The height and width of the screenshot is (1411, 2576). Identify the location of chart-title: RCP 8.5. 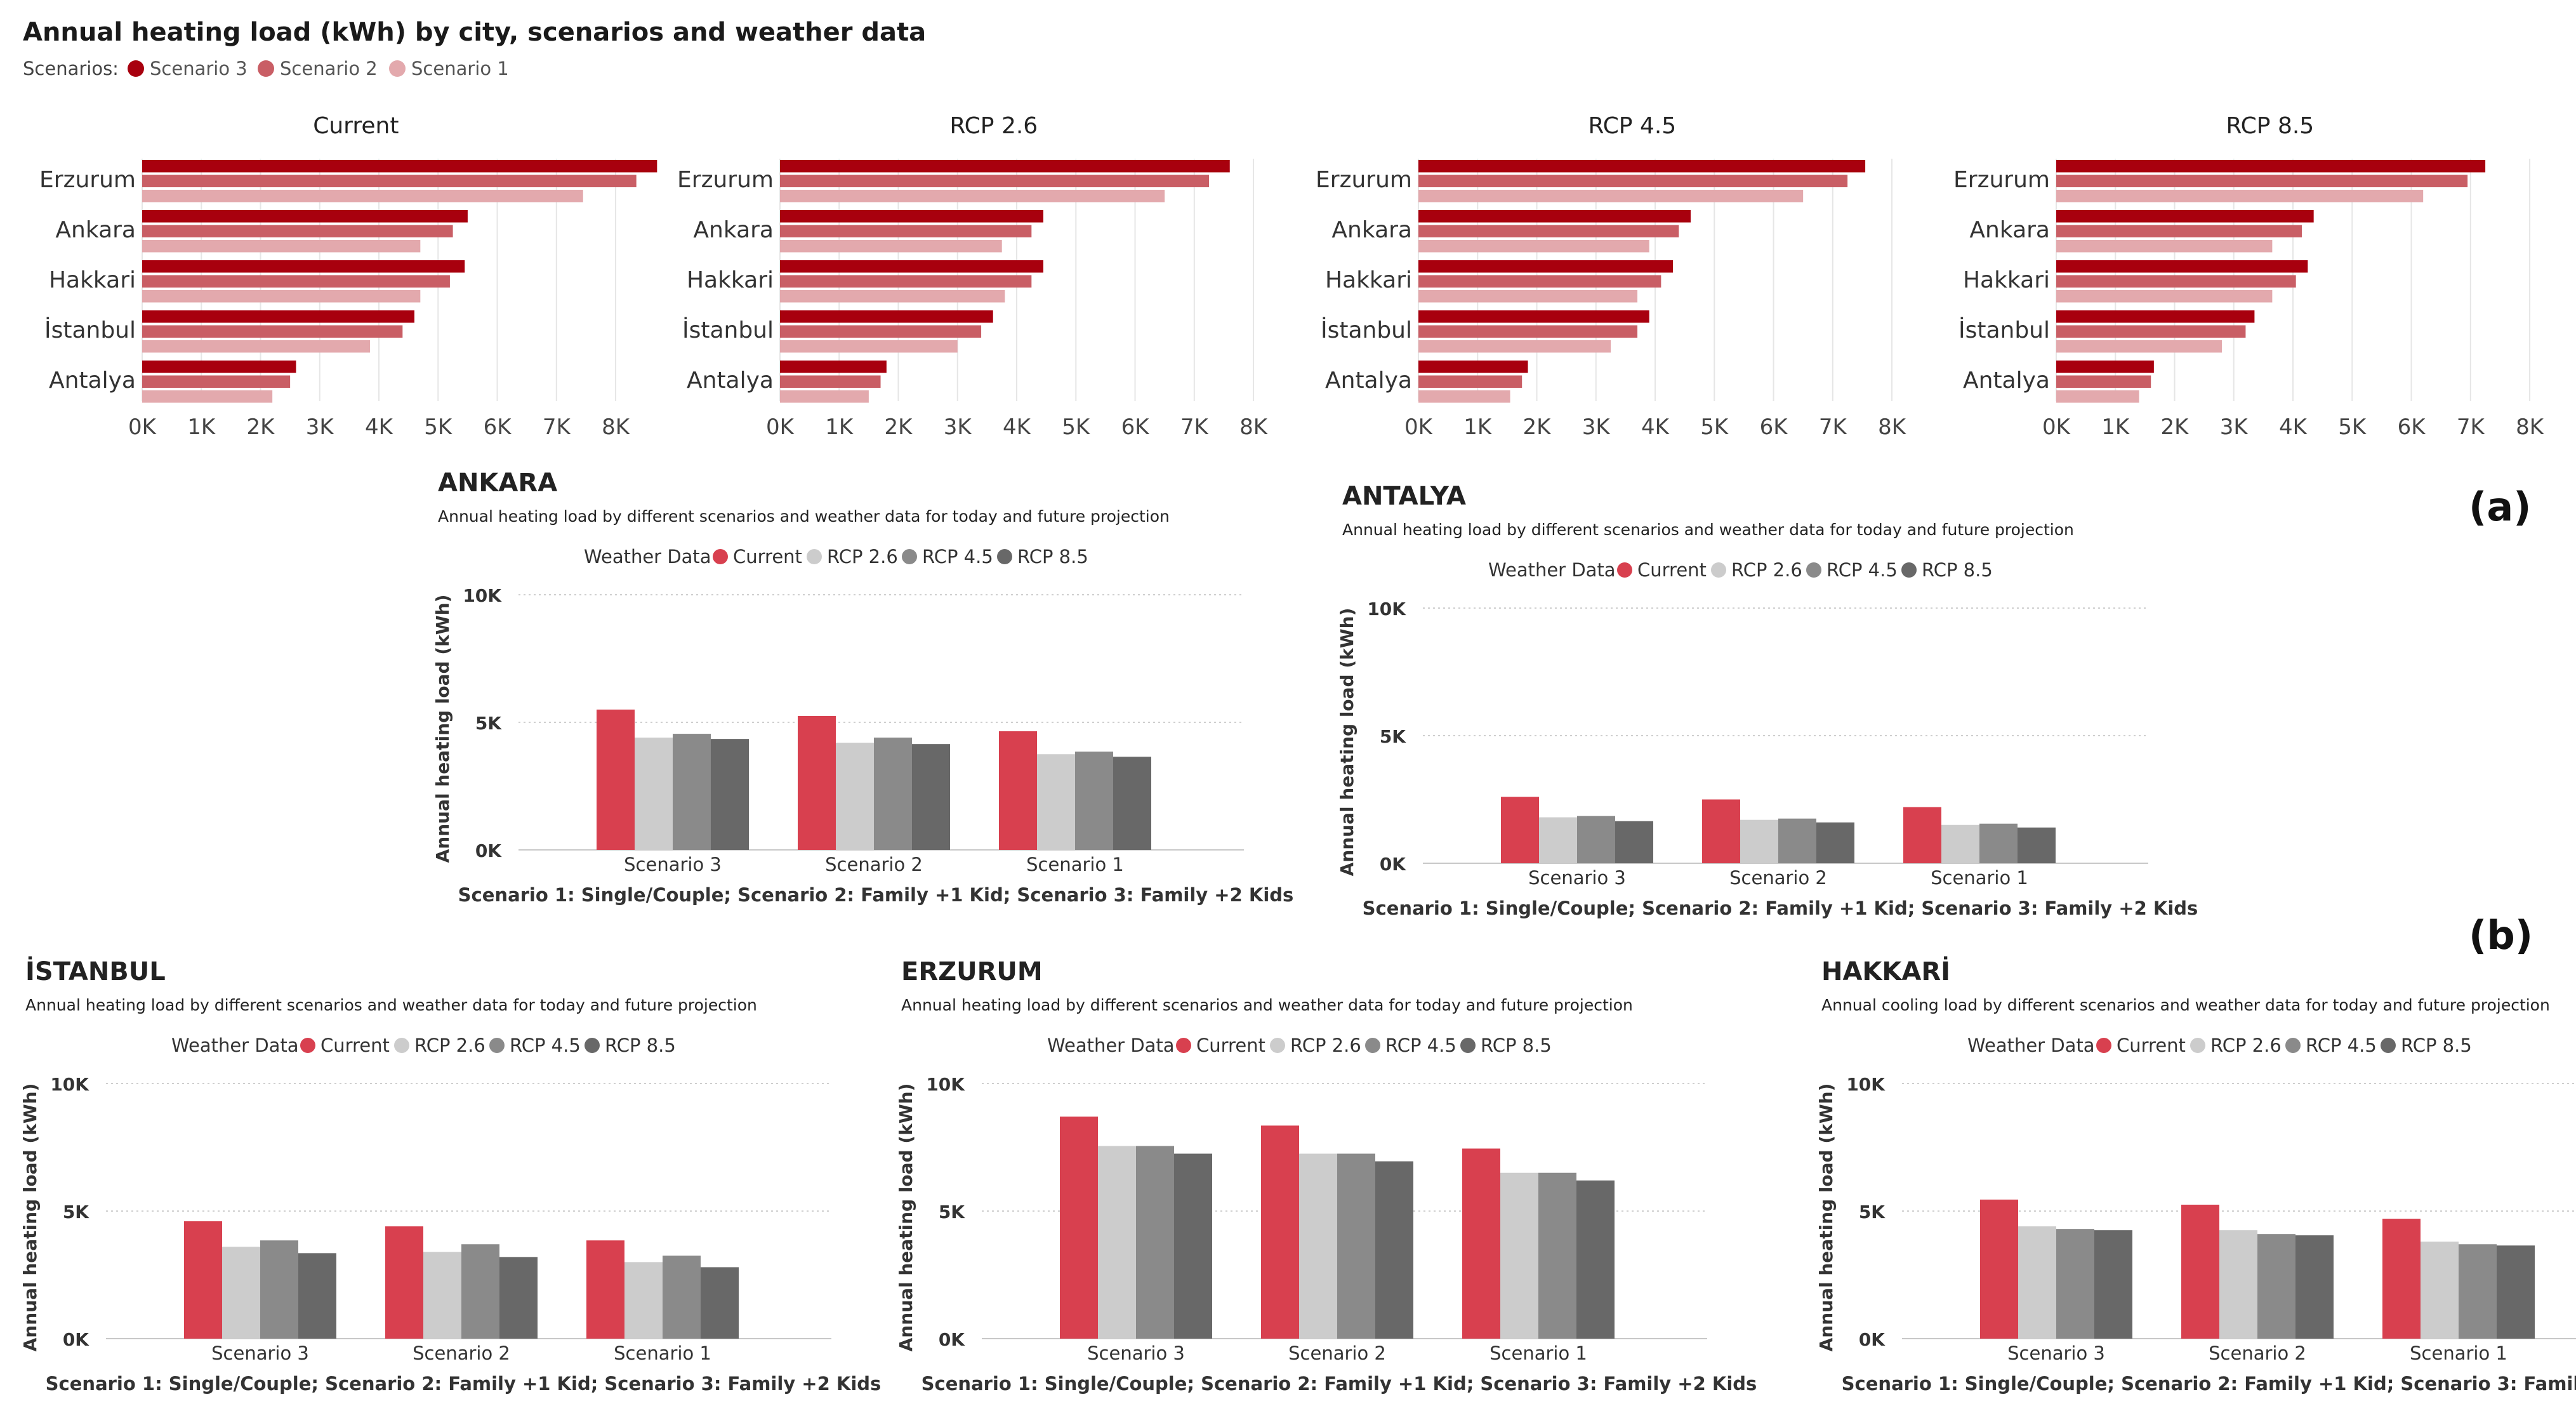
(2270, 126).